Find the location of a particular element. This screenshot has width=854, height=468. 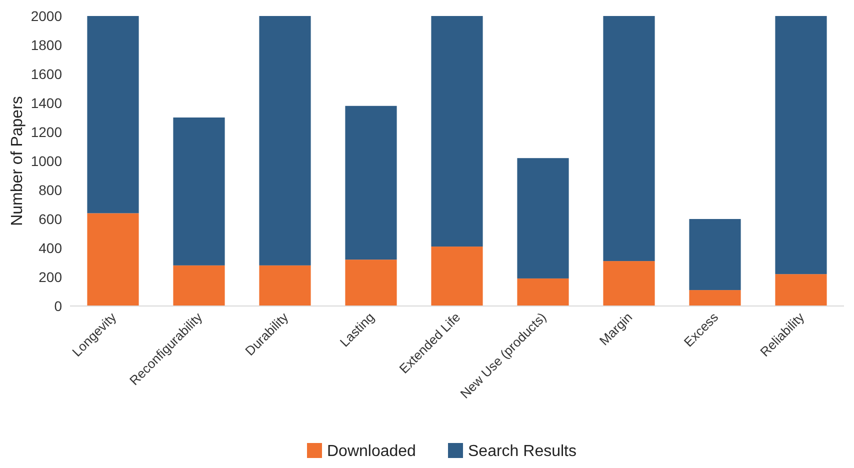

y-tick-label: 1800 is located at coordinates (46, 44).